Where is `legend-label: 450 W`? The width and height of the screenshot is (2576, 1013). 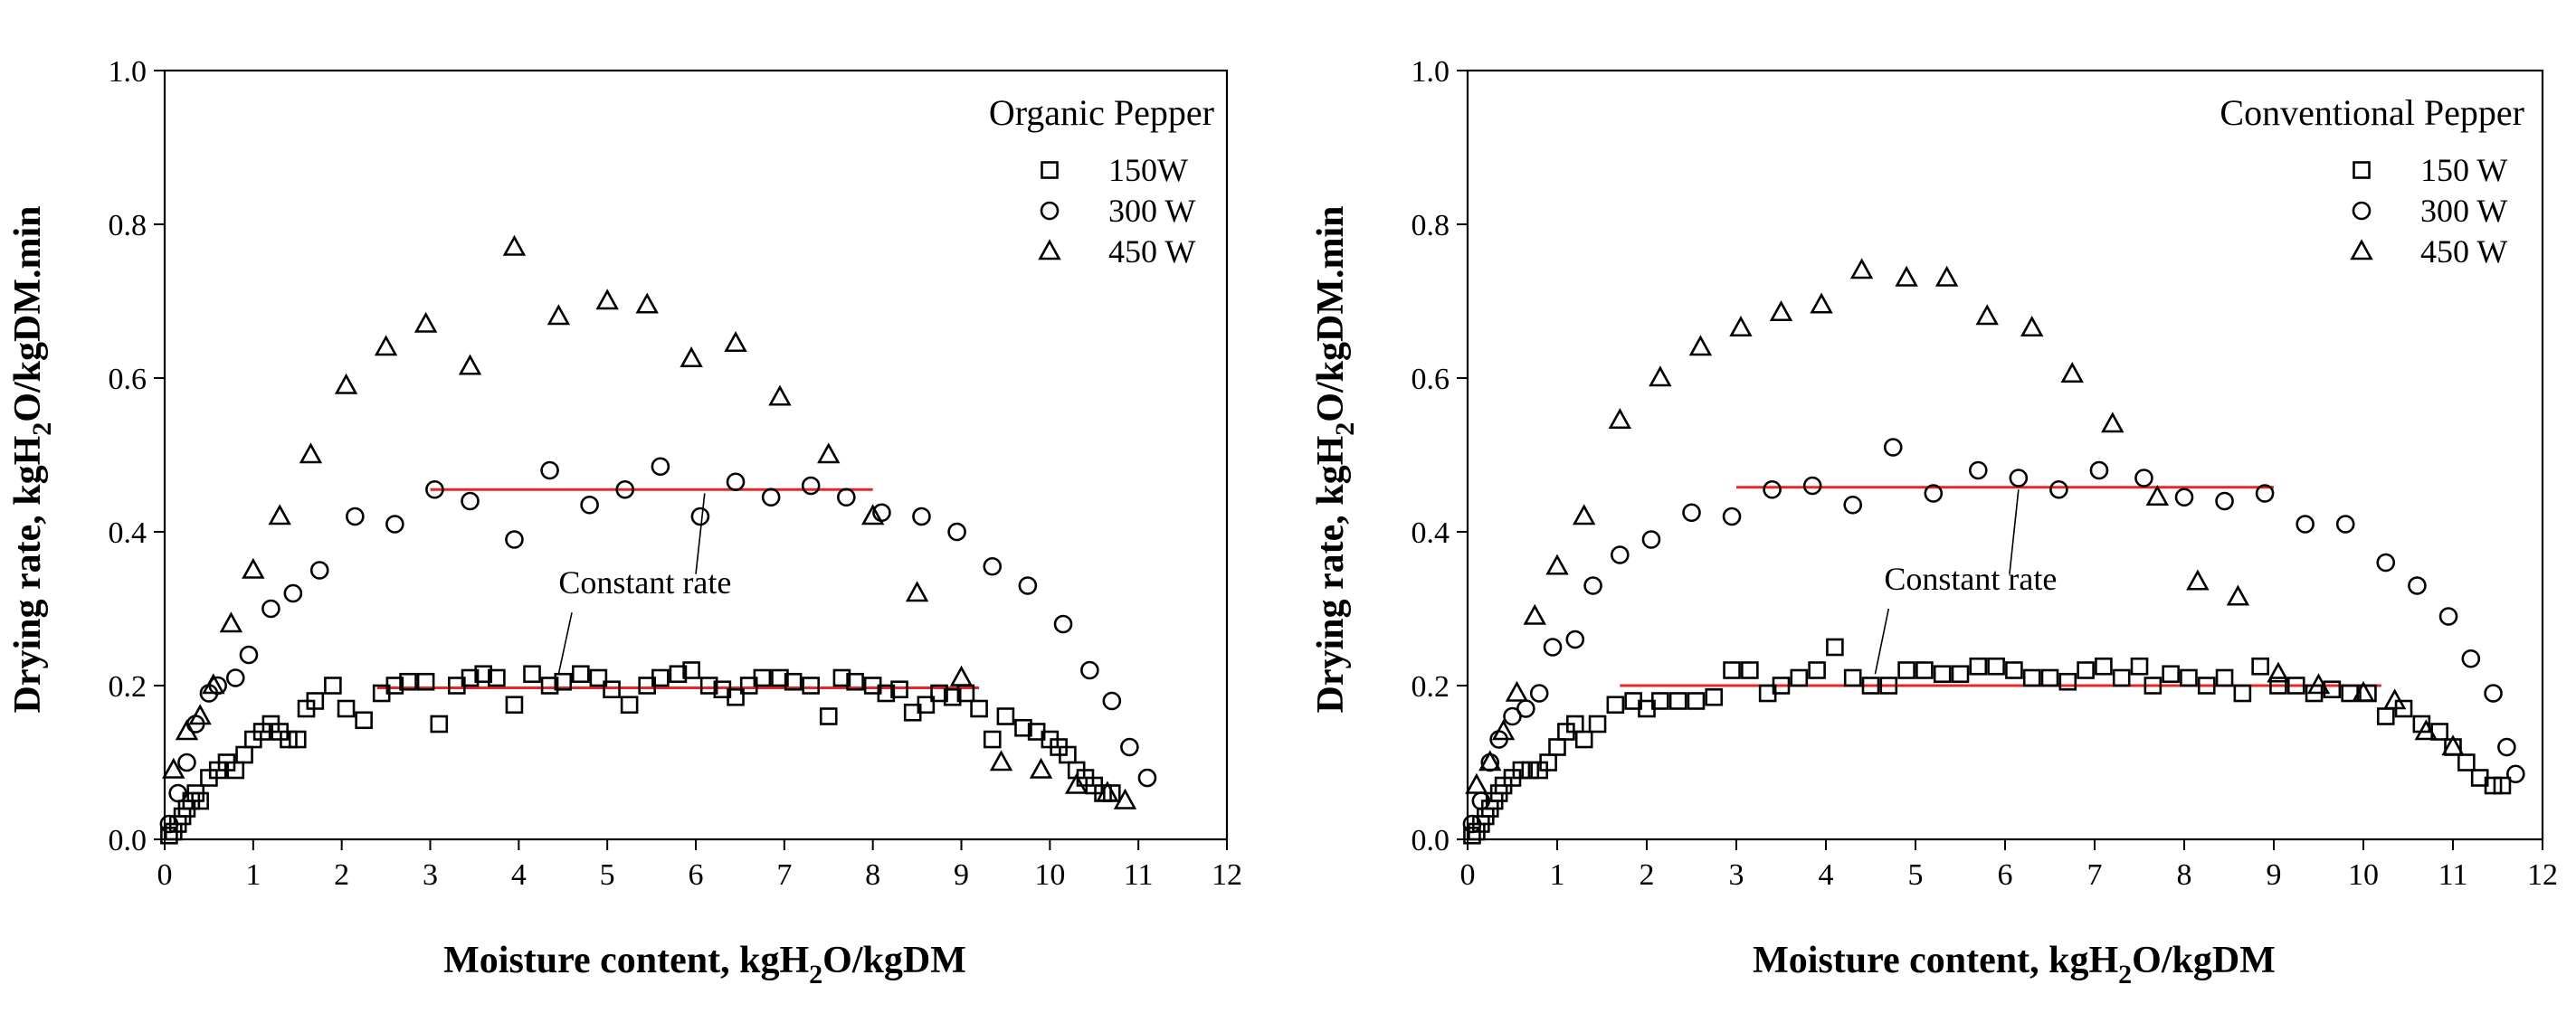 legend-label: 450 W is located at coordinates (1152, 251).